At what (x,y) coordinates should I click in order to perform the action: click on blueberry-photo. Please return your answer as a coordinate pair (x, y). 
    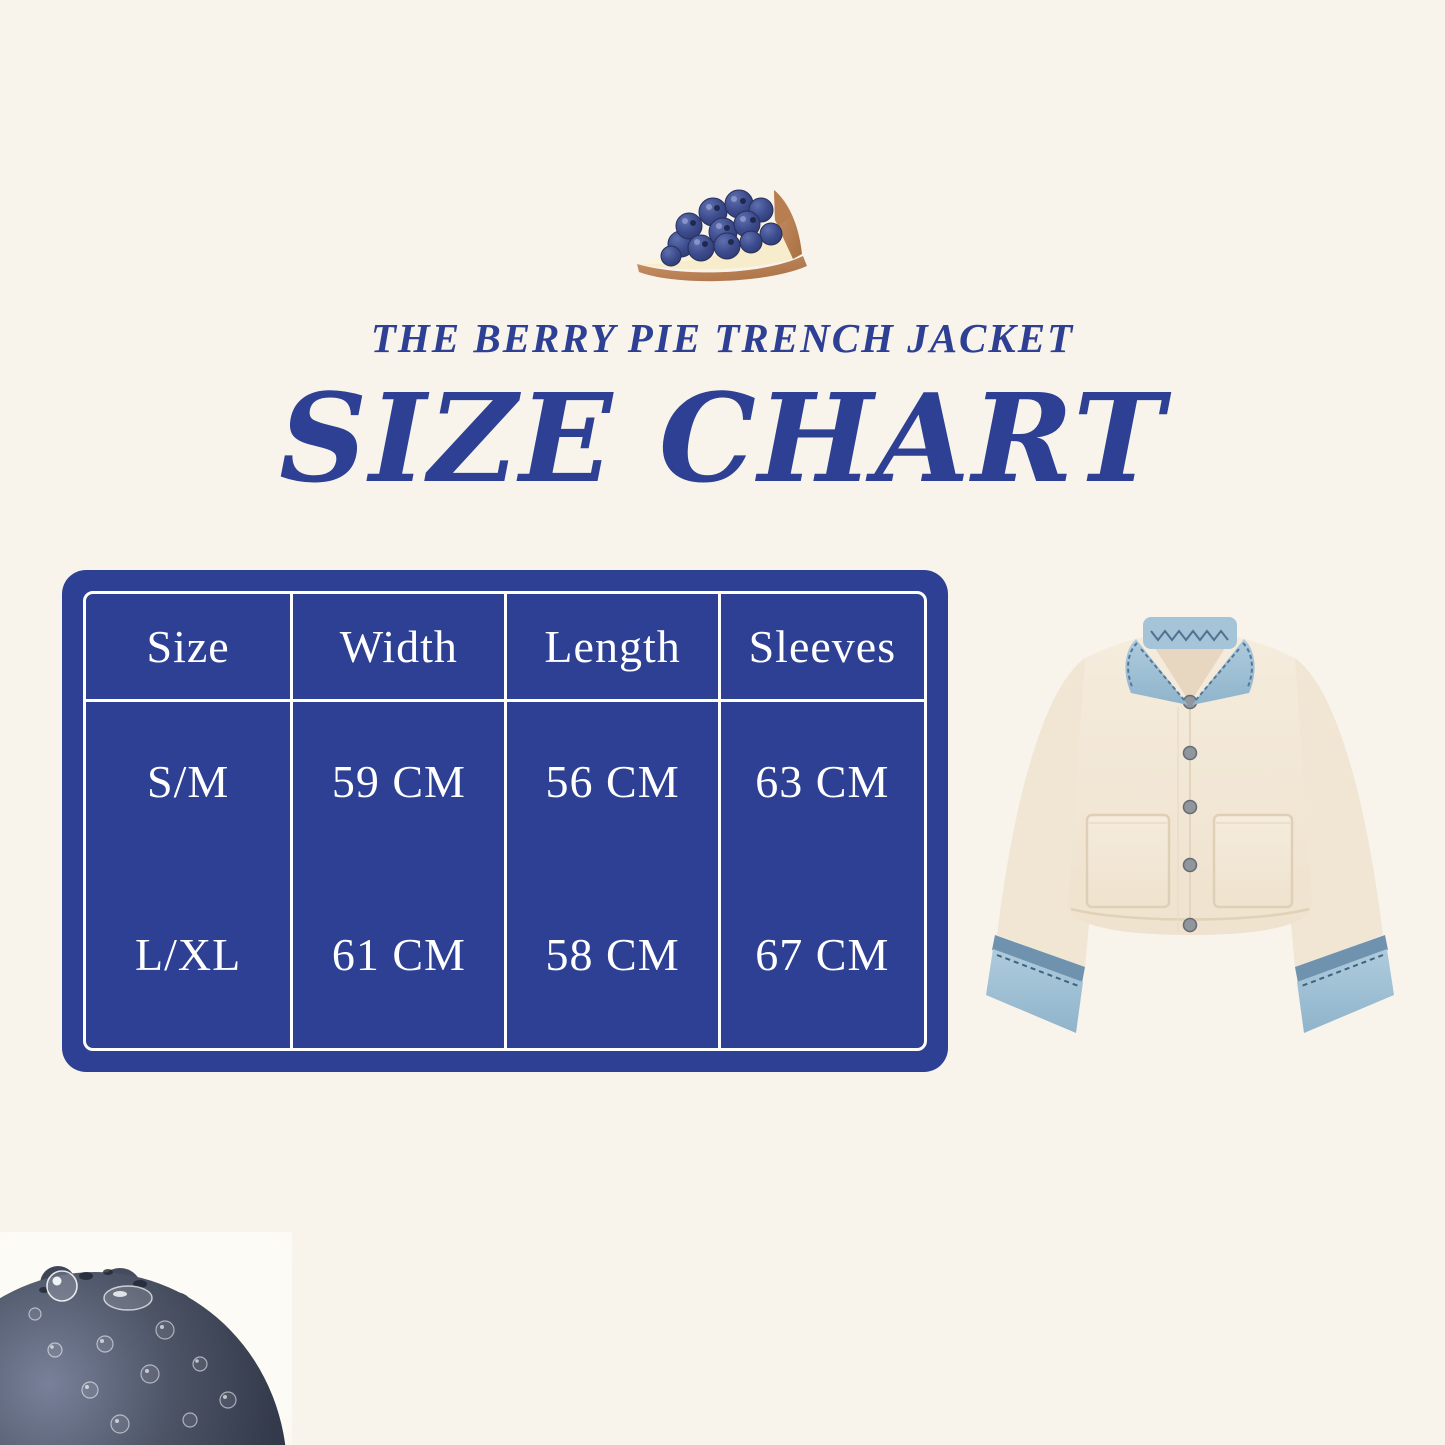
    Looking at the image, I should click on (146, 1338).